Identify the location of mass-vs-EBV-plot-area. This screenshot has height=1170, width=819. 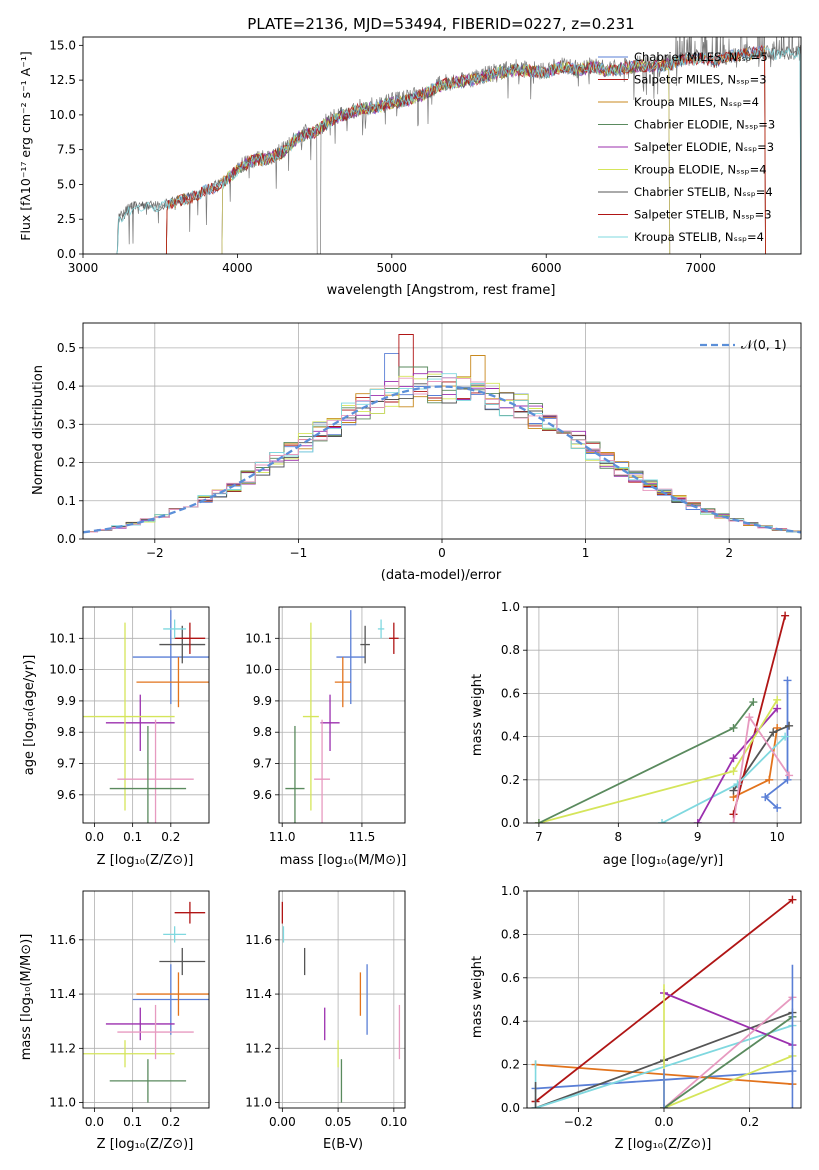
(341, 1002).